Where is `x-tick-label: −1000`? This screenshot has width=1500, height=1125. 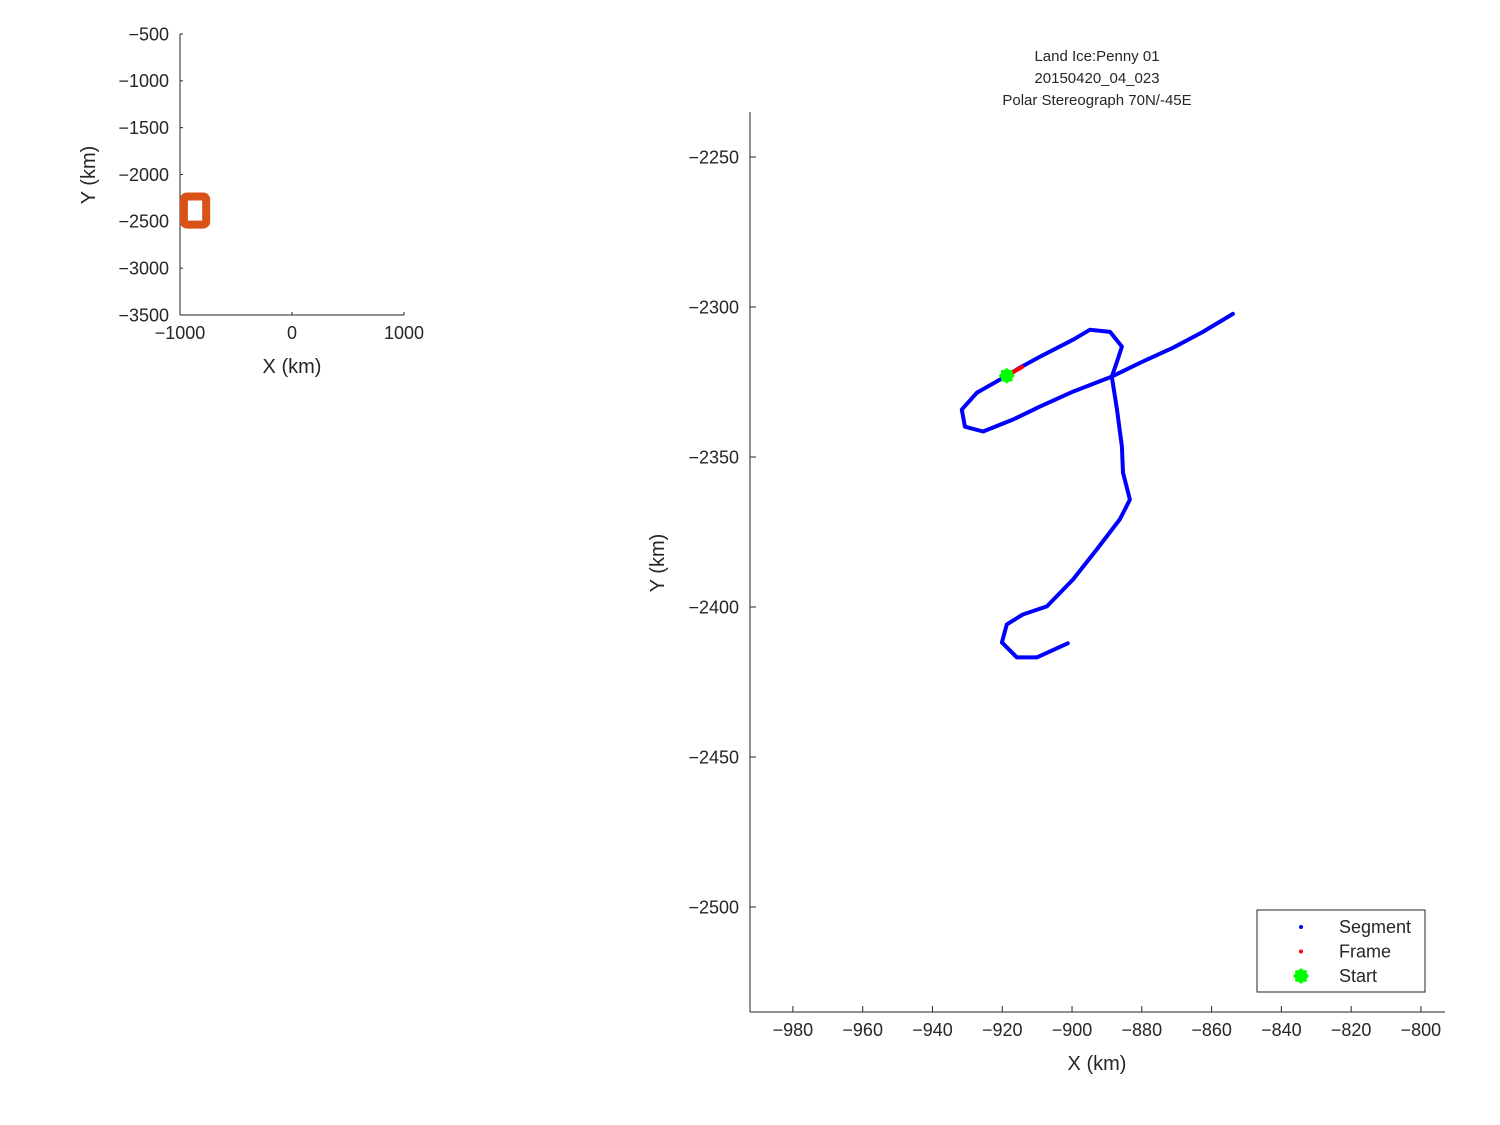
x-tick-label: −1000 is located at coordinates (180, 333).